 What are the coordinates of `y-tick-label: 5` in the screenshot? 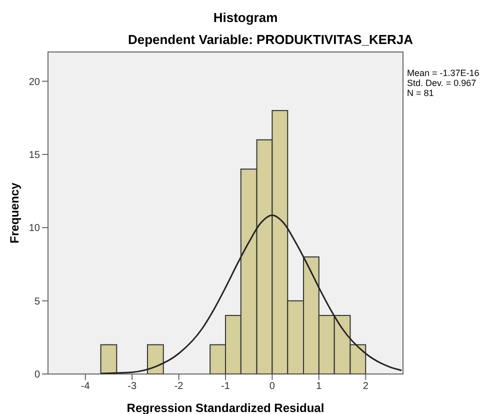 It's located at (37, 302).